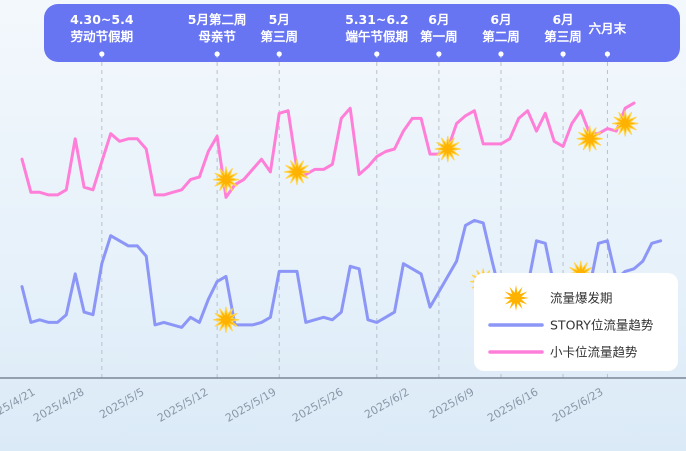 The image size is (686, 451). I want to click on event-label: 六月末, so click(608, 28).